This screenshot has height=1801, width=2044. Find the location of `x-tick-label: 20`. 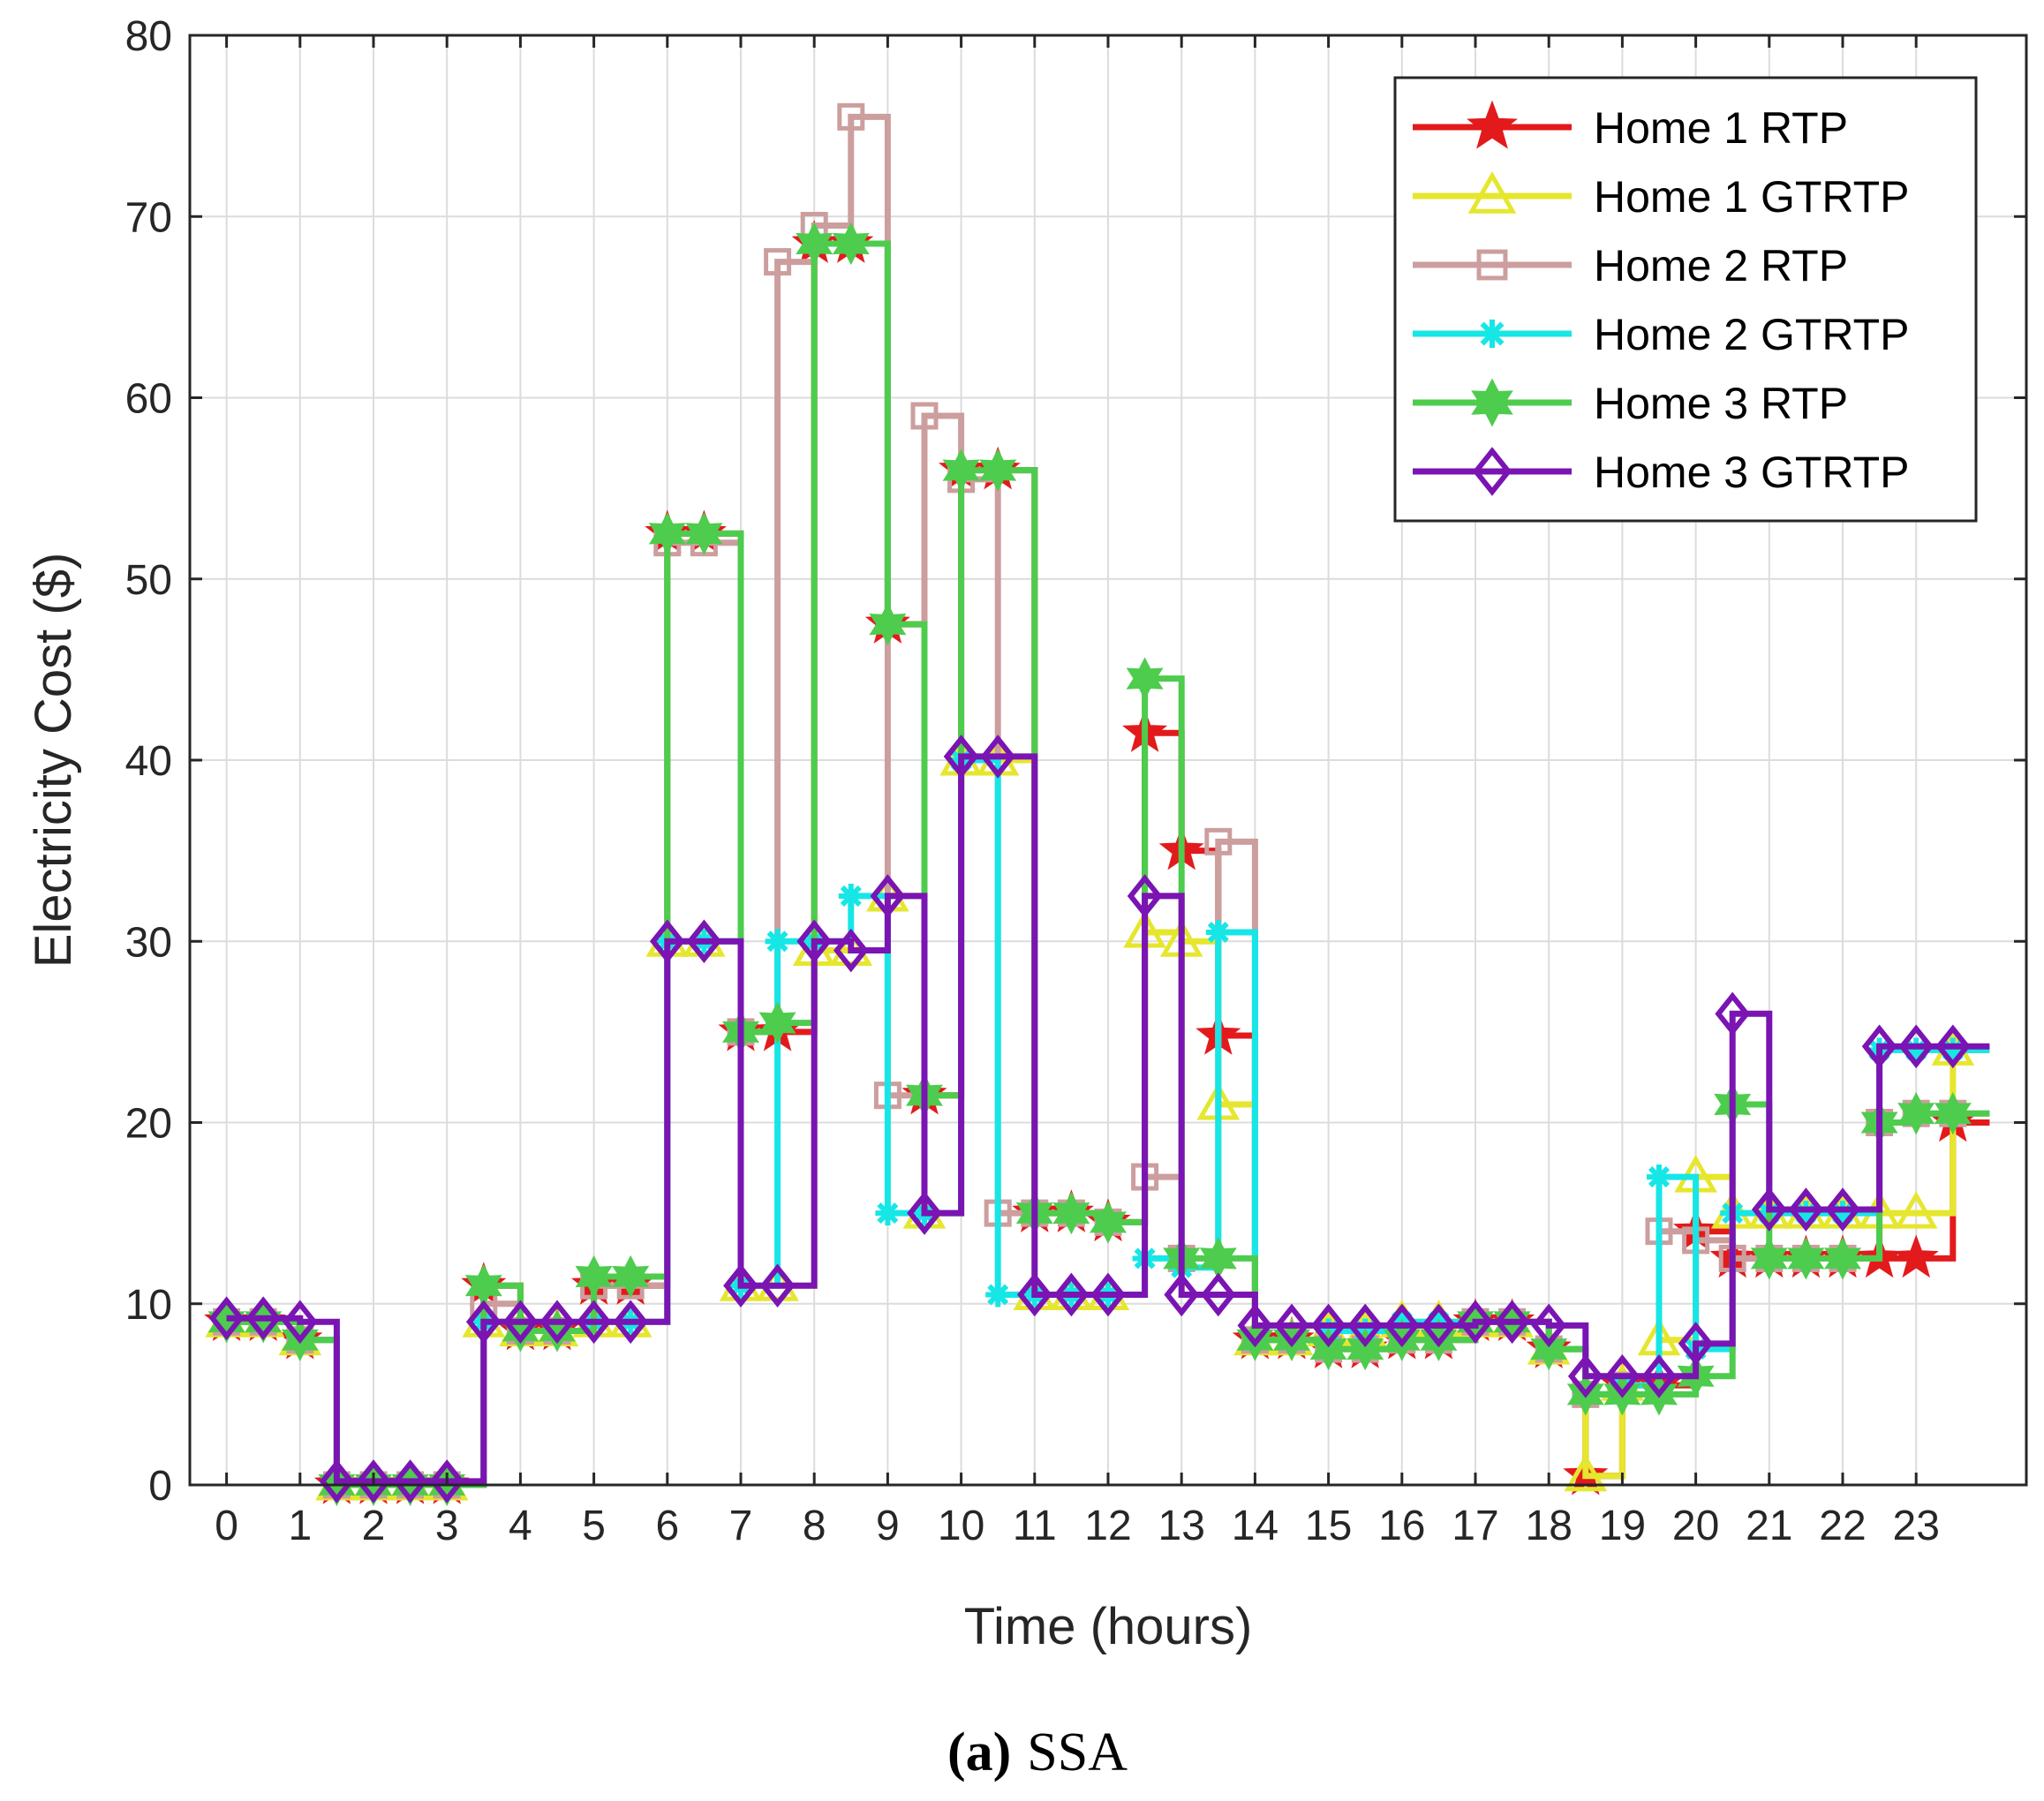

x-tick-label: 20 is located at coordinates (1695, 1526).